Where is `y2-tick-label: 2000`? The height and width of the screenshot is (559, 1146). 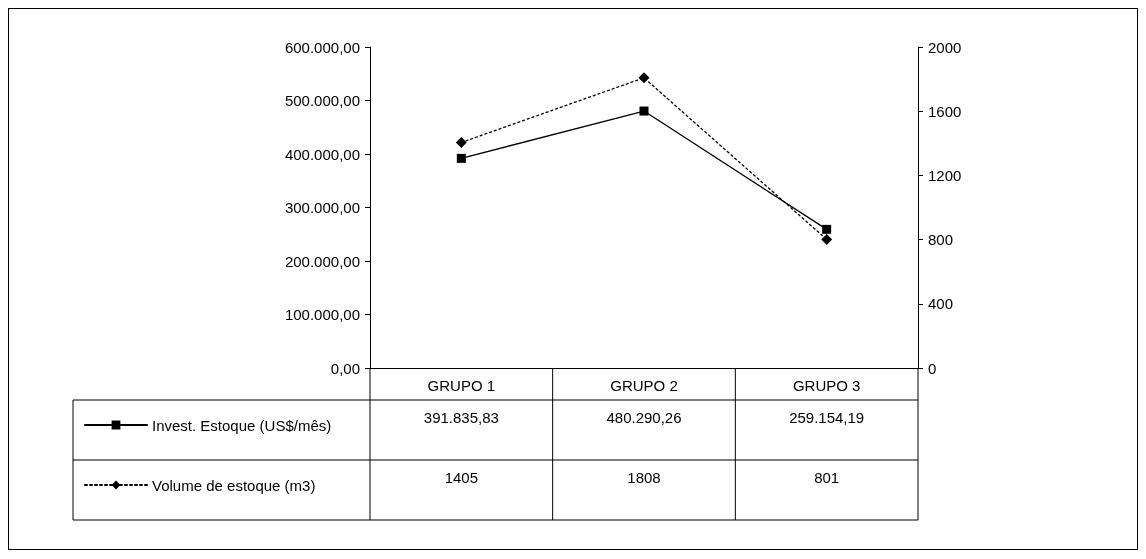
y2-tick-label: 2000 is located at coordinates (945, 47).